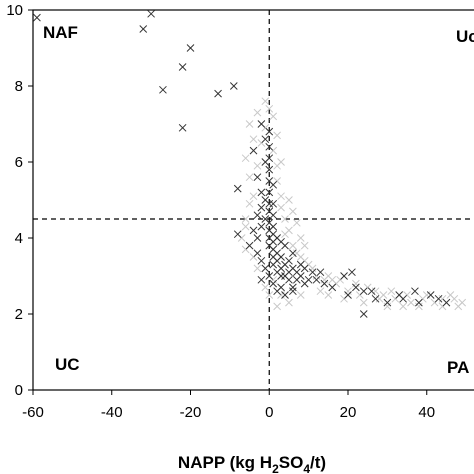 The width and height of the screenshot is (474, 474). I want to click on quadrant-label-uc: UC, so click(67, 364).